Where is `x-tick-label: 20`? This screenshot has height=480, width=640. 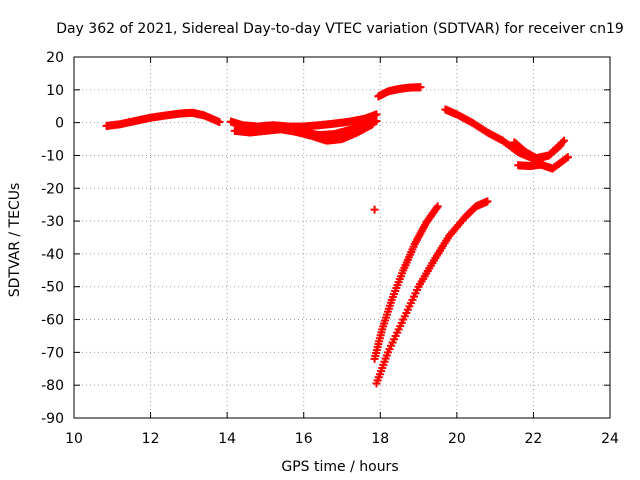 x-tick-label: 20 is located at coordinates (457, 439).